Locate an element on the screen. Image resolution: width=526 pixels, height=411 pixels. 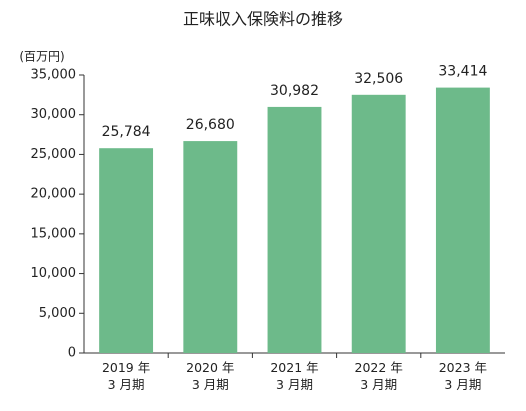
x-tick-label: 2023 年 3 月期 is located at coordinates (463, 376).